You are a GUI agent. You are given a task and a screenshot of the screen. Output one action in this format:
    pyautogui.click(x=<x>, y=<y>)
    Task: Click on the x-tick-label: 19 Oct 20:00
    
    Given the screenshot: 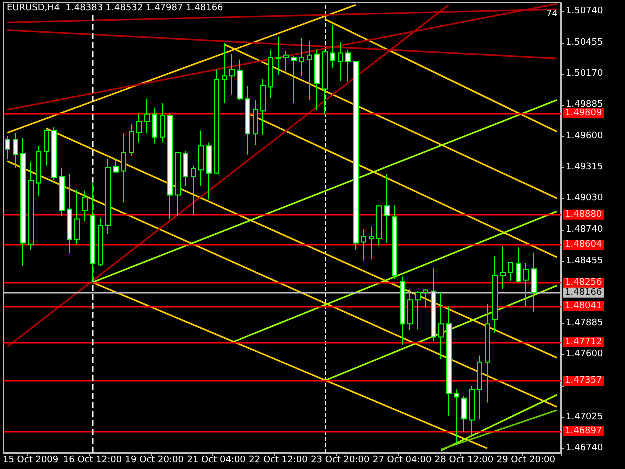 What is the action you would take?
    pyautogui.click(x=154, y=461)
    